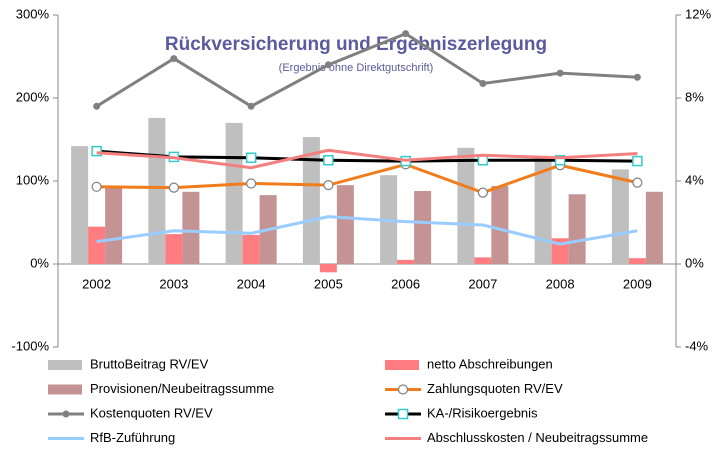 This screenshot has width=718, height=451. What do you see at coordinates (33, 179) in the screenshot?
I see `y-tick-label: 100%` at bounding box center [33, 179].